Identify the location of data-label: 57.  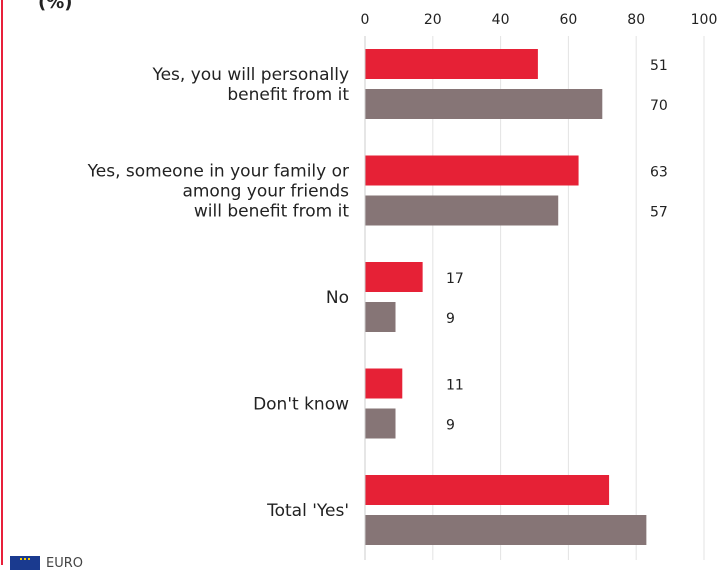
(659, 213).